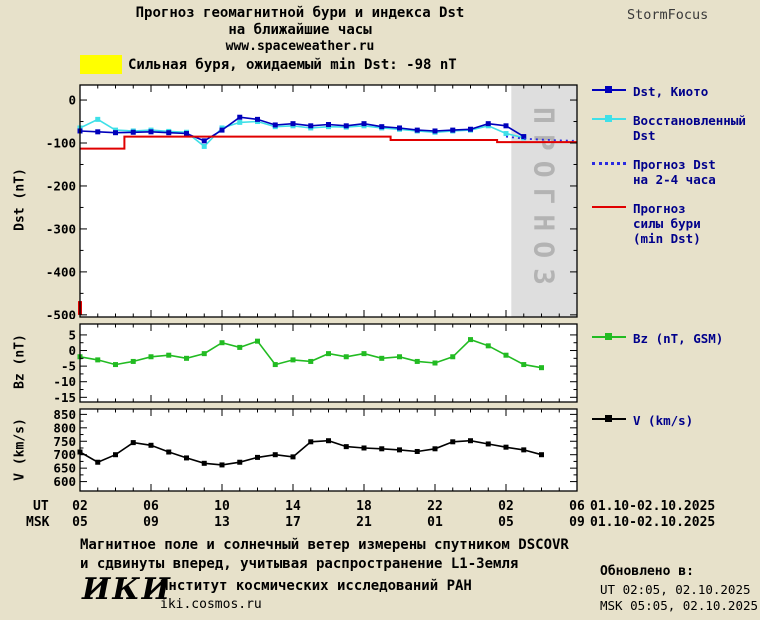 The width and height of the screenshot is (760, 620). What do you see at coordinates (151, 506) in the screenshot?
I see `x-tick-ut: 06` at bounding box center [151, 506].